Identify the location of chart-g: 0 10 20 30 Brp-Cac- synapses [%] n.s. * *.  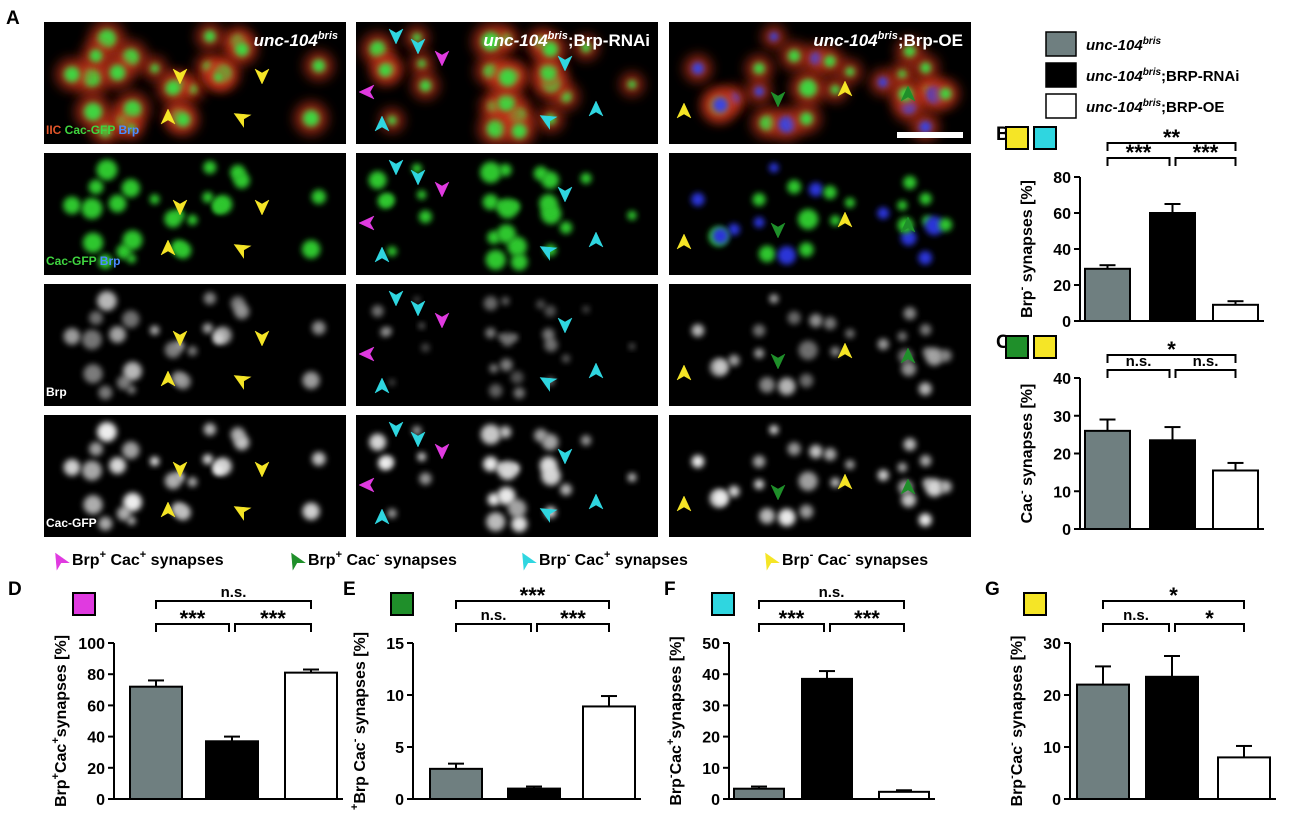
(1141, 696).